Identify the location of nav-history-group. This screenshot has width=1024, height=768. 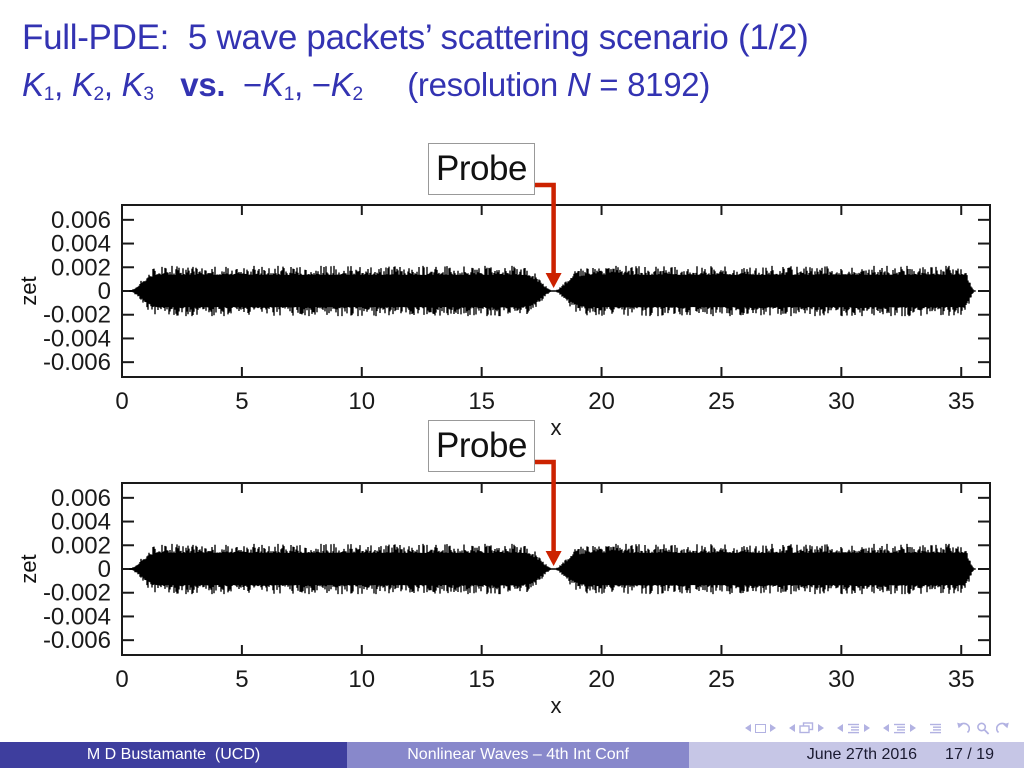
(983, 728).